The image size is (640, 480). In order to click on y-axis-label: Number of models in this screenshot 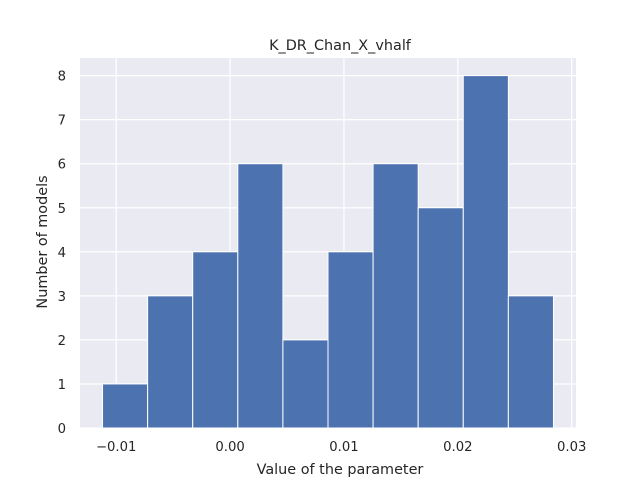, I will do `click(43, 241)`.